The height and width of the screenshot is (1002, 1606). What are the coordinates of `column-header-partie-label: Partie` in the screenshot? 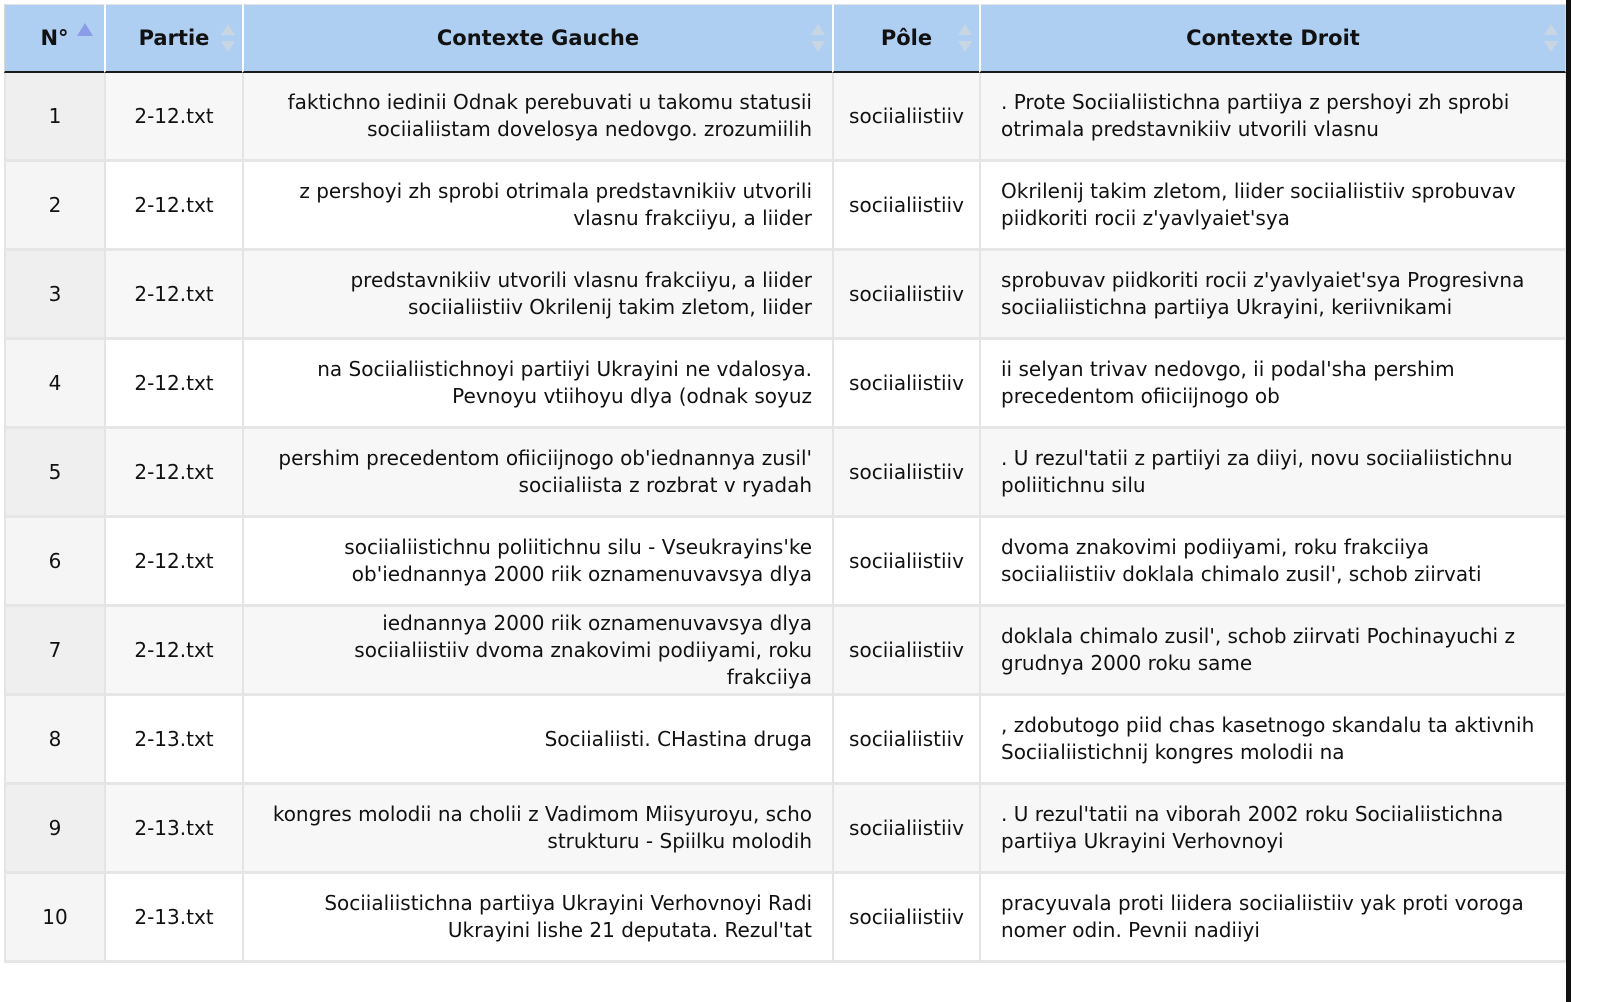 It's located at (174, 38).